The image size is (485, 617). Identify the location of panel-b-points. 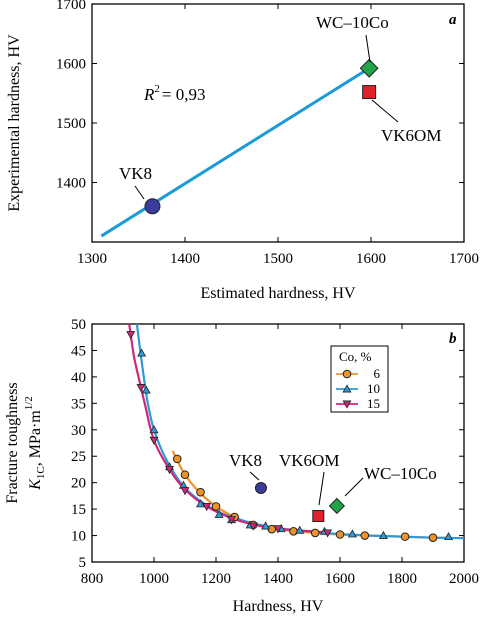
(300, 501).